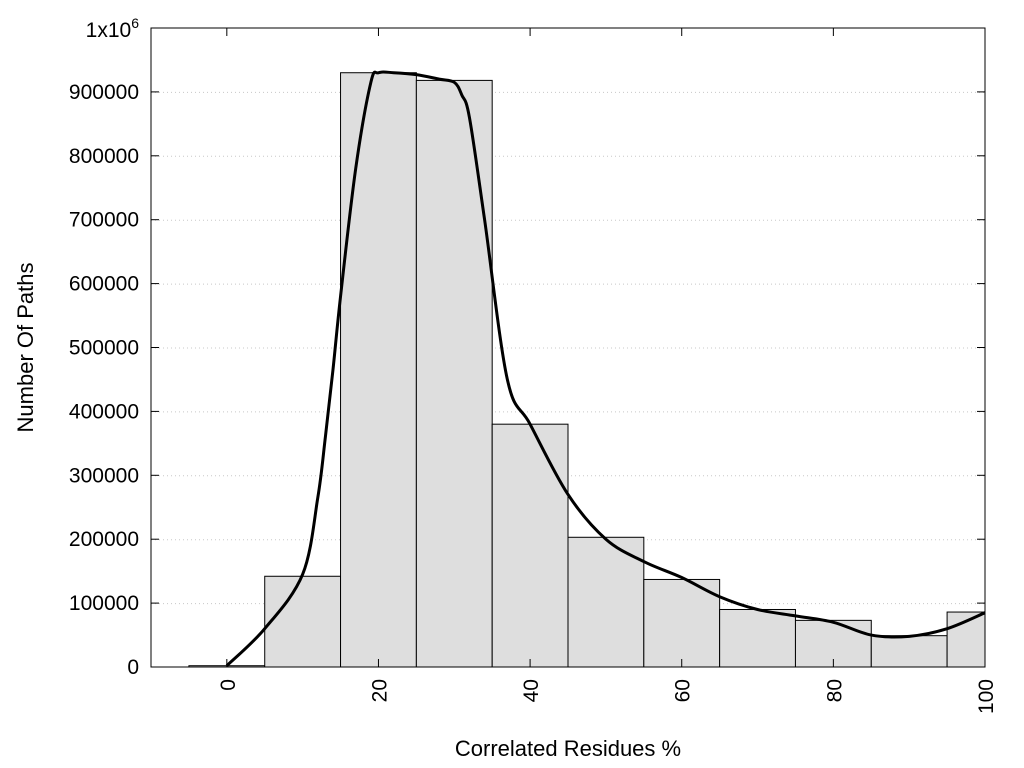 This screenshot has width=1024, height=768. What do you see at coordinates (133, 667) in the screenshot?
I see `y-tick-label: 0` at bounding box center [133, 667].